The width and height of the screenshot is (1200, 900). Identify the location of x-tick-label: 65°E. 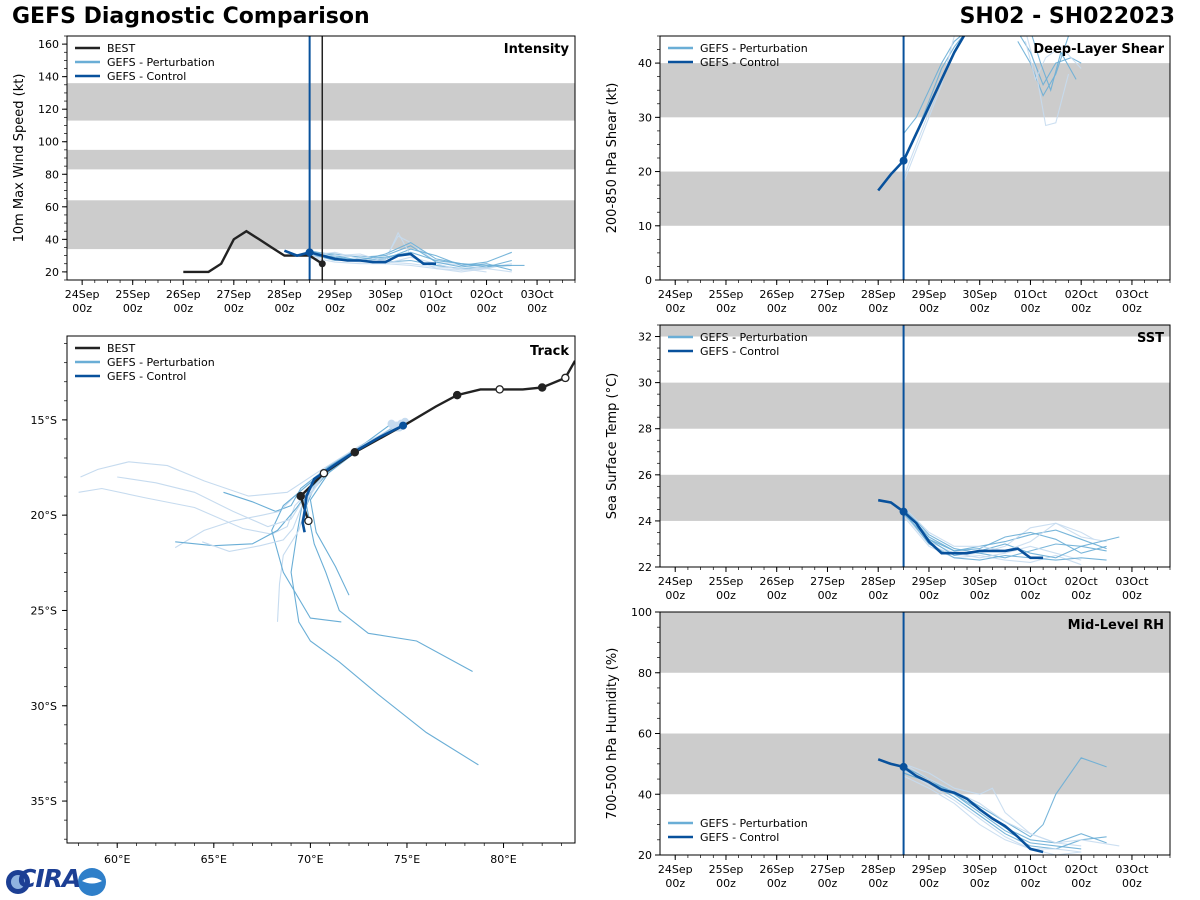
(214, 859).